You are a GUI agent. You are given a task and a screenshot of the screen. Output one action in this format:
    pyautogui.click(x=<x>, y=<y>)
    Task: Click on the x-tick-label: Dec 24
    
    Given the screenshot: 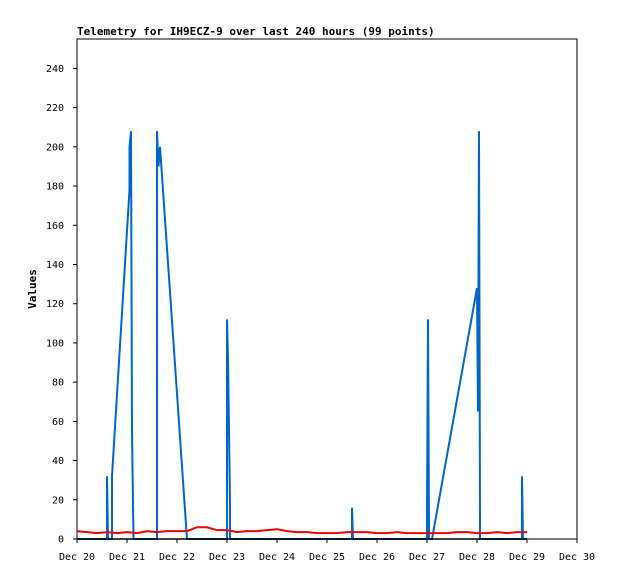 What is the action you would take?
    pyautogui.click(x=277, y=557)
    